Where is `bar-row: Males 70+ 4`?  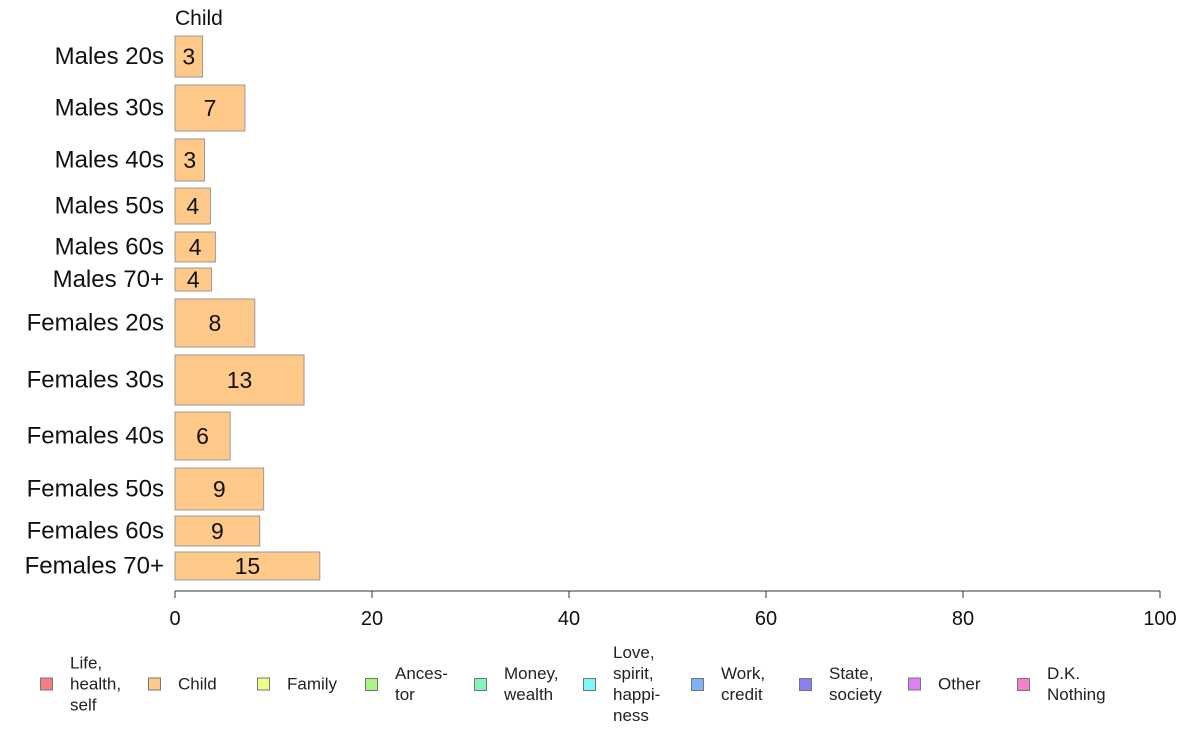 bar-row: Males 70+ 4 is located at coordinates (132, 279).